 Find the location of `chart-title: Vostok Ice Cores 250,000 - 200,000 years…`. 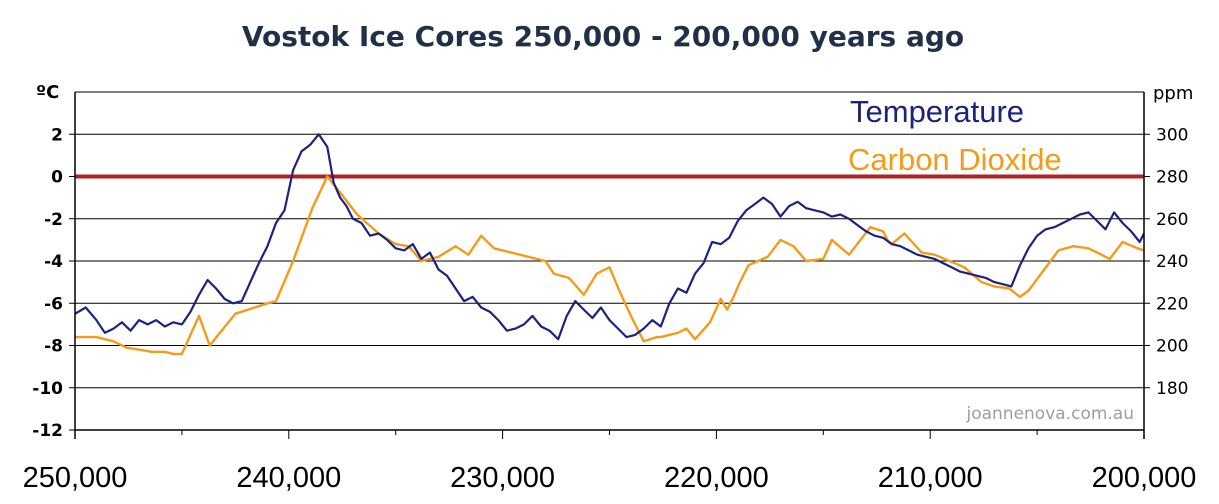

chart-title: Vostok Ice Cores 250,000 - 200,000 years… is located at coordinates (603, 36).